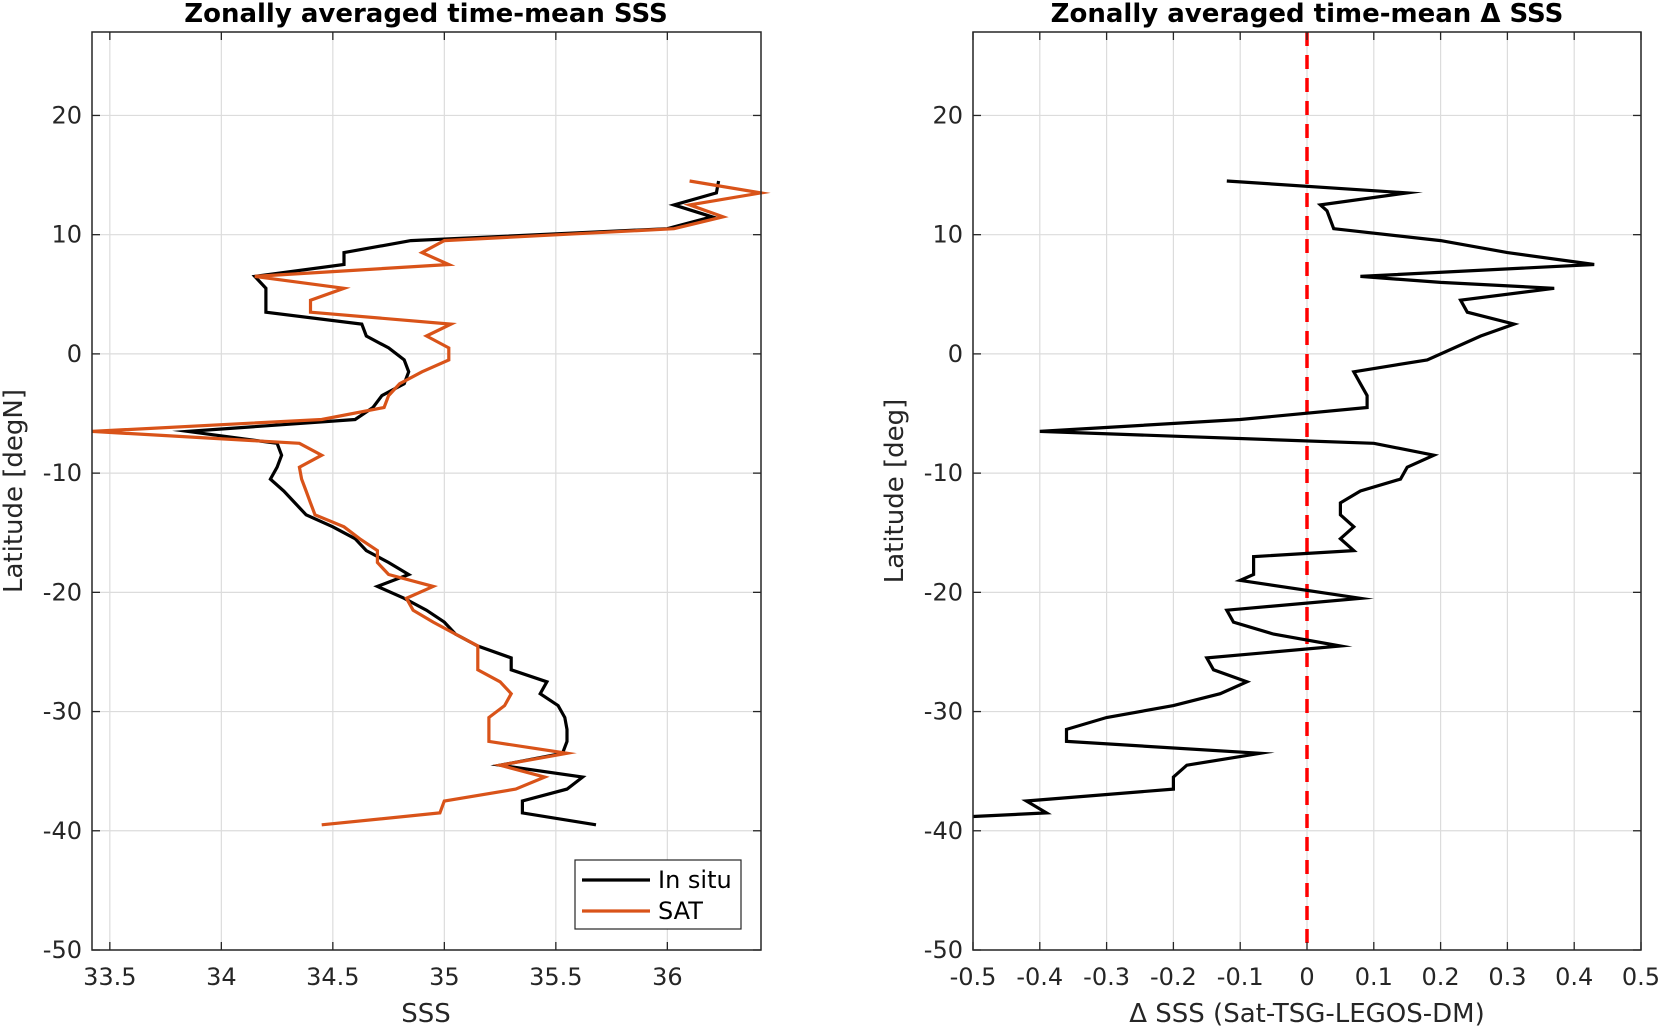  I want to click on x-tick-label: 0.5, so click(1641, 977).